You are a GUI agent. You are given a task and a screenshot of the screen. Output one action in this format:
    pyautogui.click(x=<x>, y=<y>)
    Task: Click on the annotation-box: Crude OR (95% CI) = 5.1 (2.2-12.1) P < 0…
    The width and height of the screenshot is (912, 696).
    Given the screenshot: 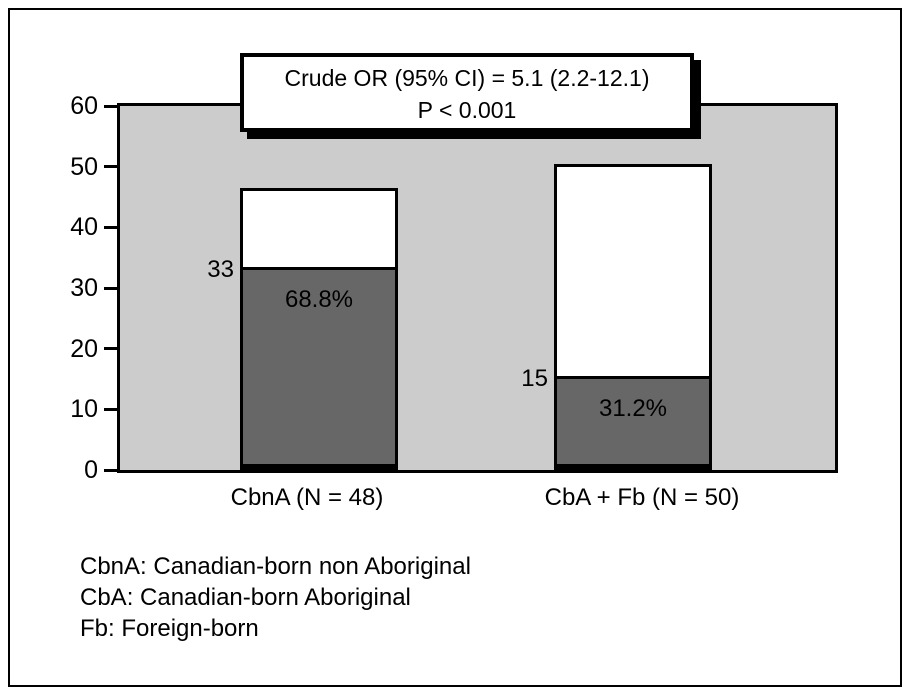 What is the action you would take?
    pyautogui.click(x=467, y=92)
    